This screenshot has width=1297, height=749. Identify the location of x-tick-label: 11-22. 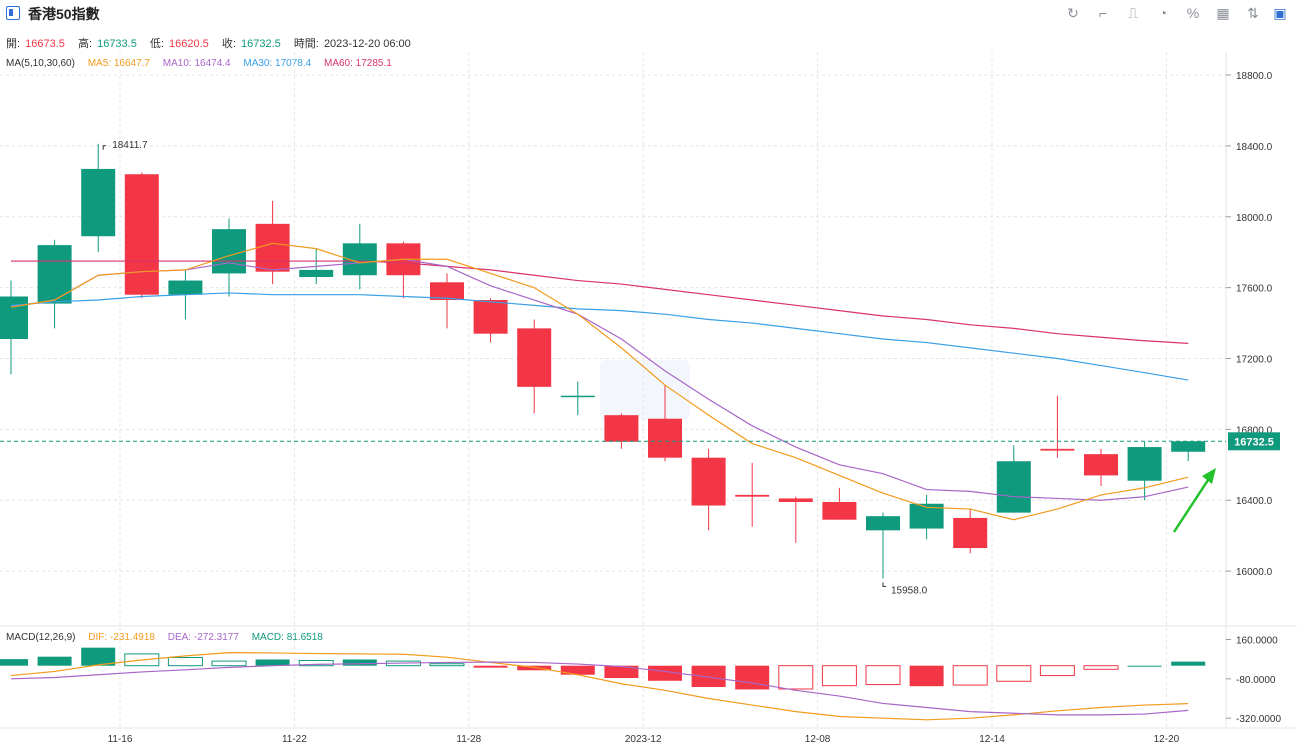
(294, 739).